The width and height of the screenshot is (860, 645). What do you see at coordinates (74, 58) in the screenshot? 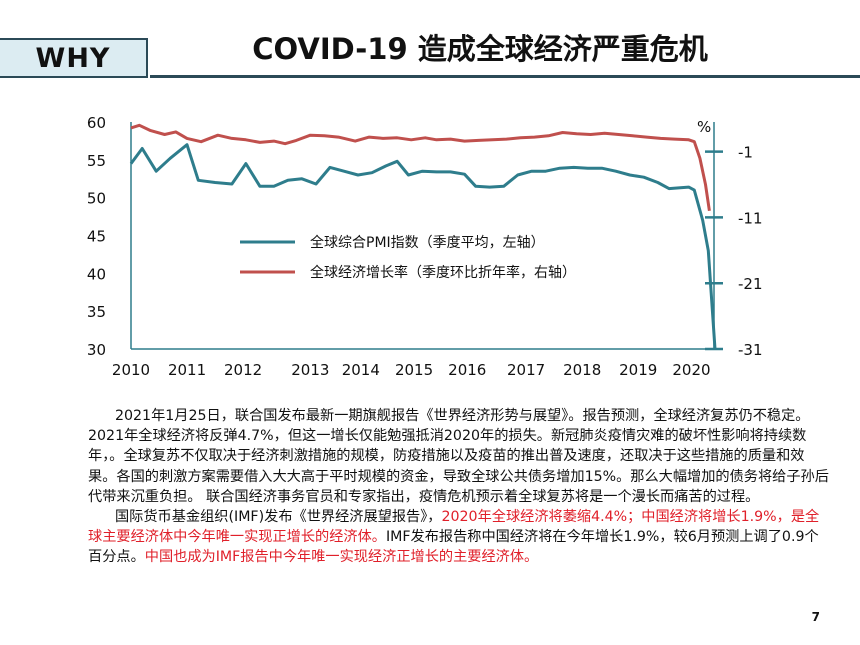
I see `why-tag: WHY` at bounding box center [74, 58].